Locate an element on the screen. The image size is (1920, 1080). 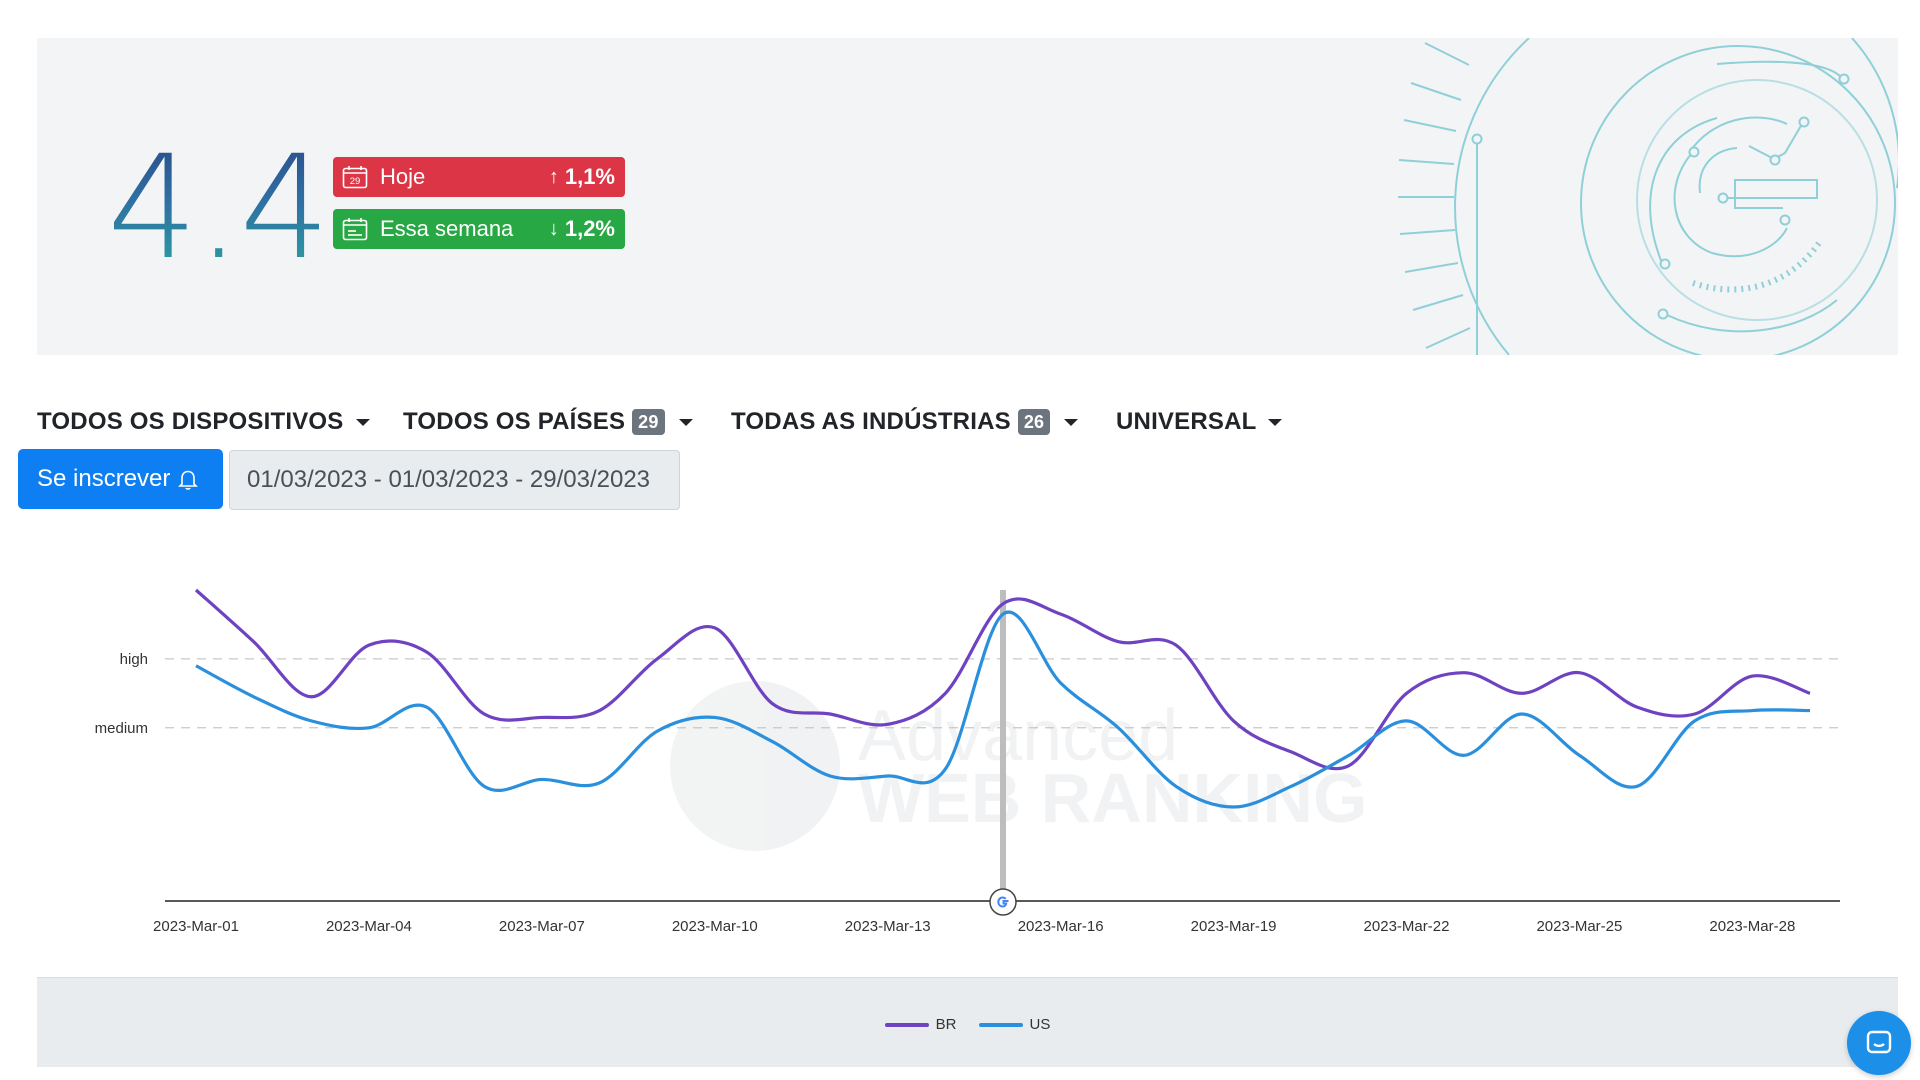
arrow-up-icon: ↑ is located at coordinates (553, 176).